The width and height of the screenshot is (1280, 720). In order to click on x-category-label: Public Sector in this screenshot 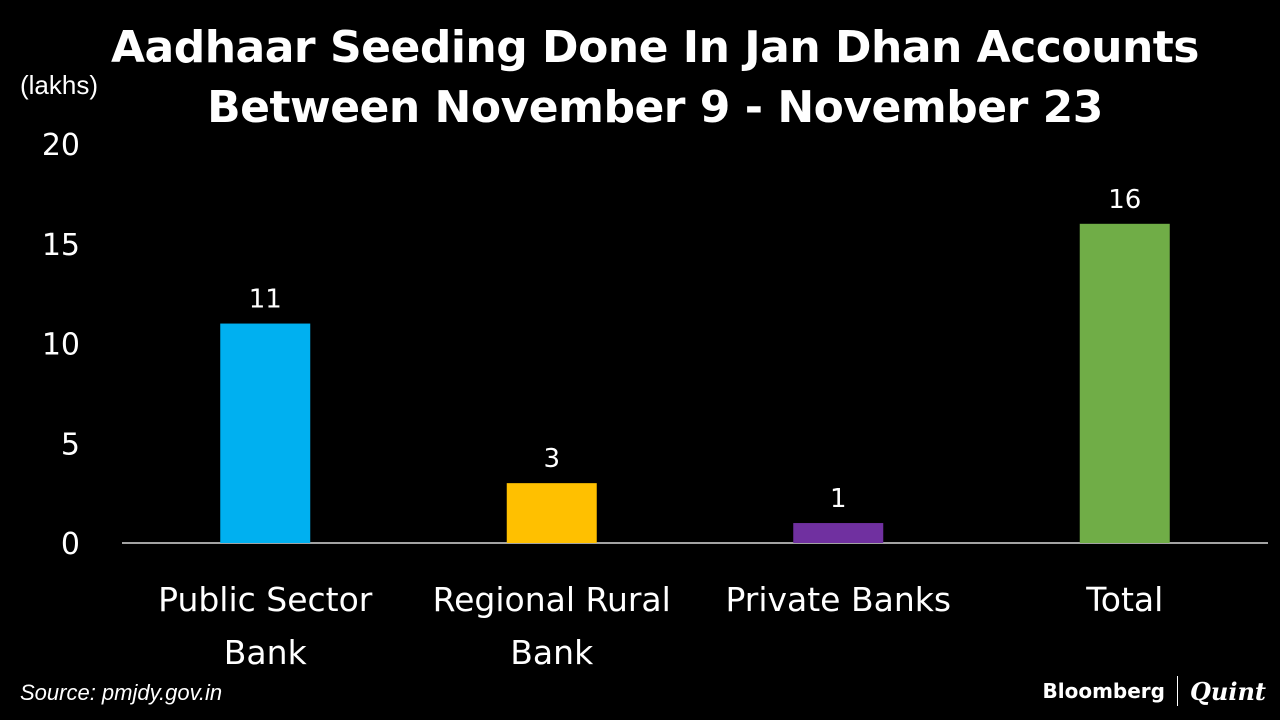, I will do `click(265, 599)`.